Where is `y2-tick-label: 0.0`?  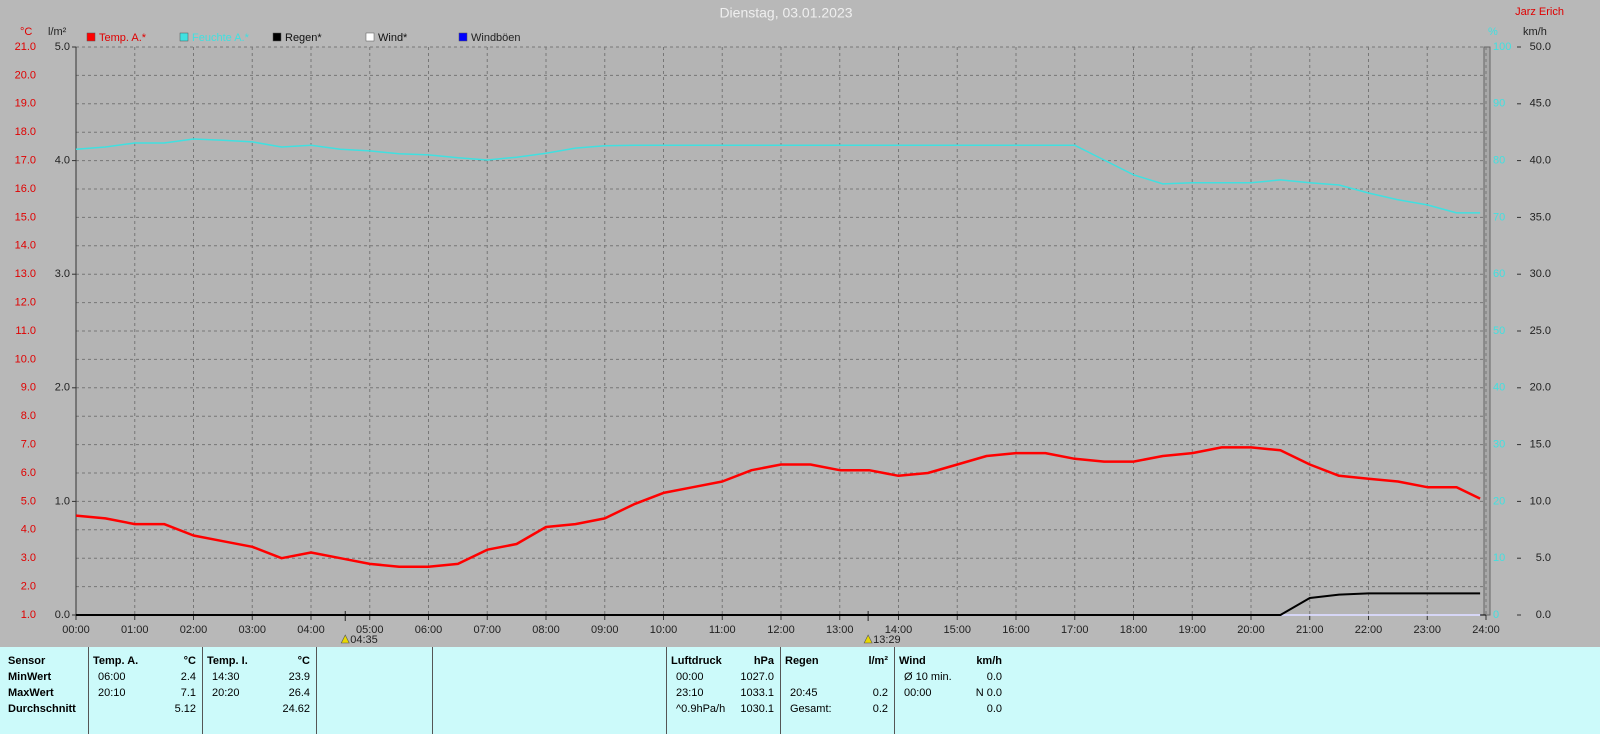
y2-tick-label: 0.0 is located at coordinates (62, 615).